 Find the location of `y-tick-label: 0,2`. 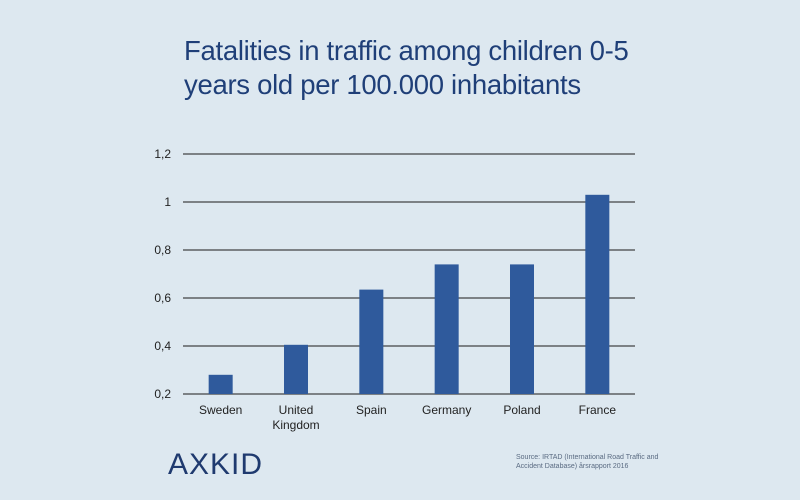

y-tick-label: 0,2 is located at coordinates (162, 394).